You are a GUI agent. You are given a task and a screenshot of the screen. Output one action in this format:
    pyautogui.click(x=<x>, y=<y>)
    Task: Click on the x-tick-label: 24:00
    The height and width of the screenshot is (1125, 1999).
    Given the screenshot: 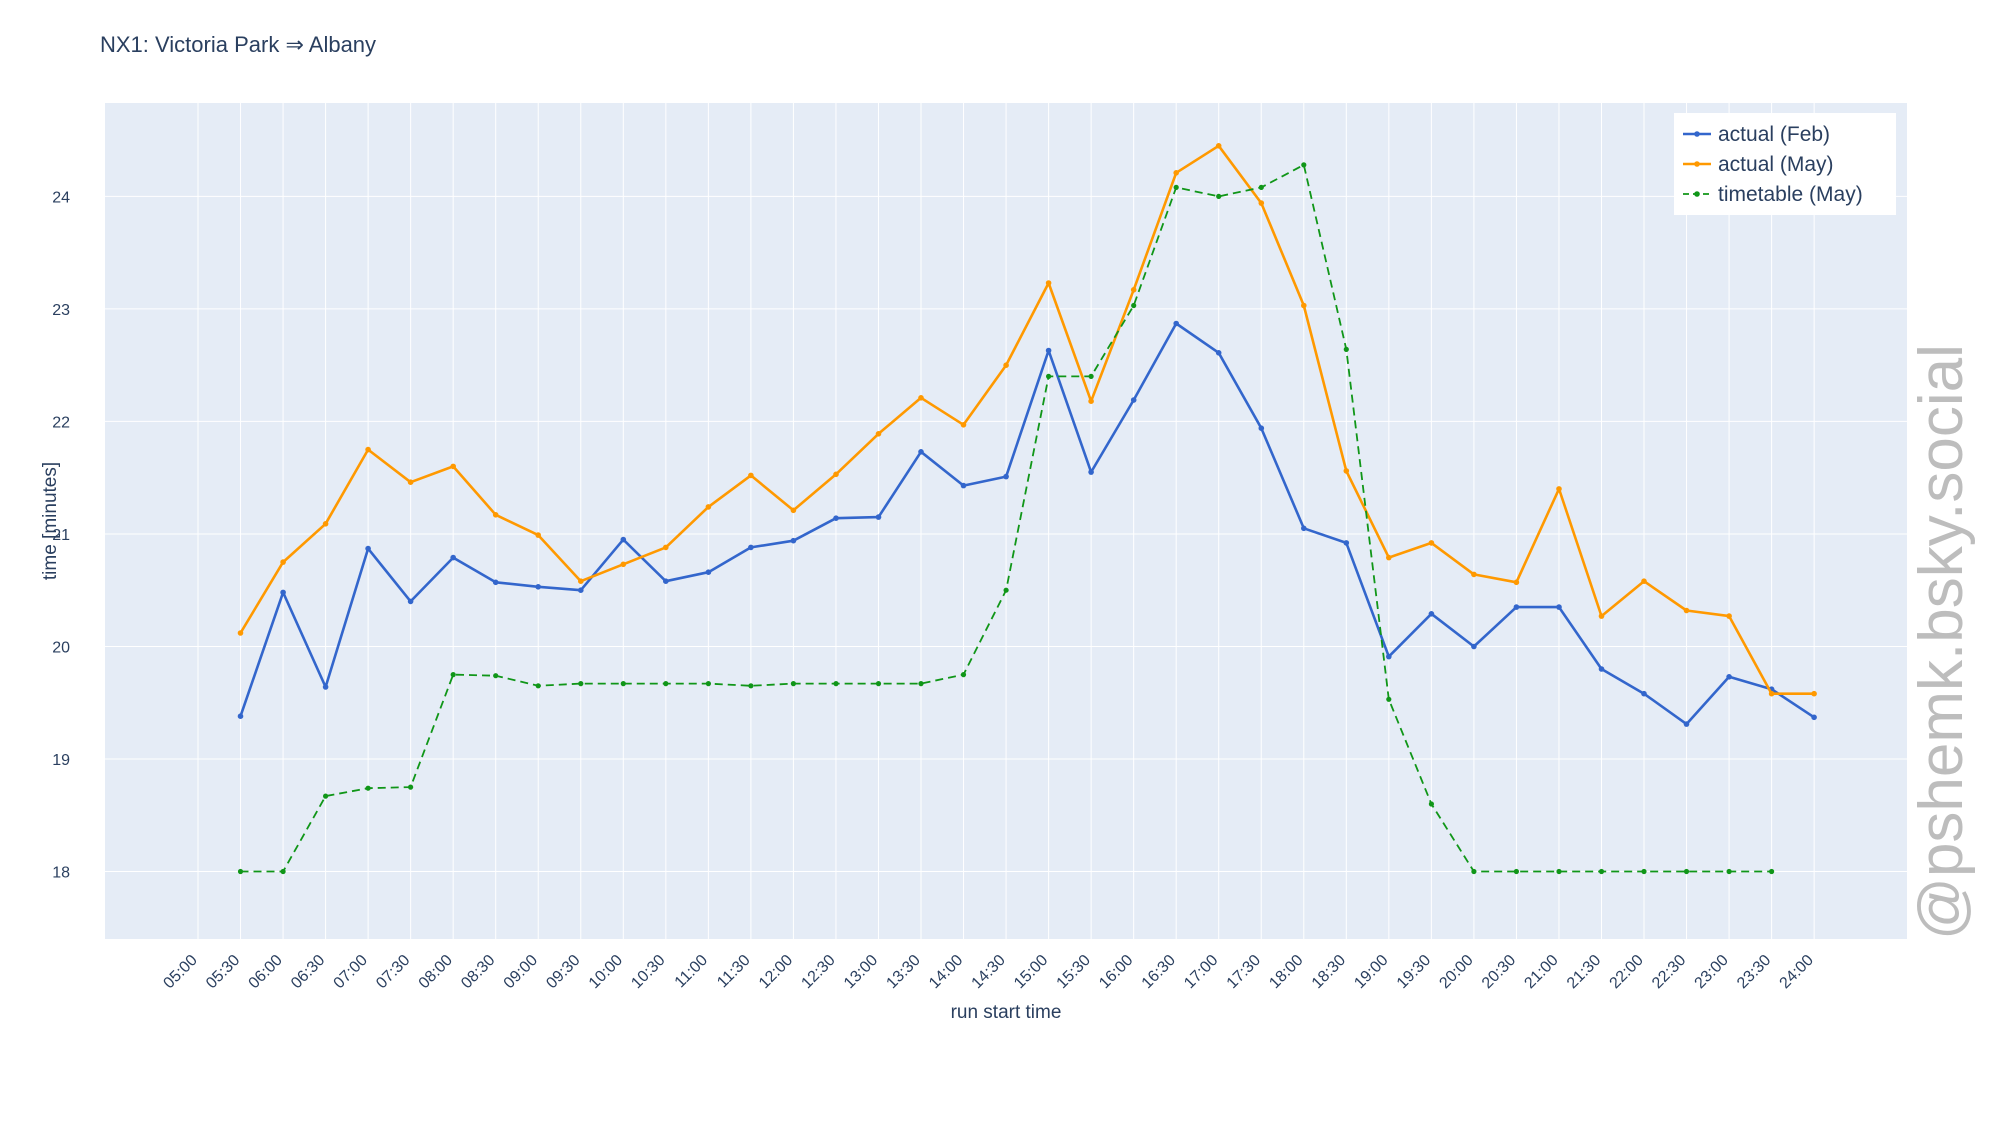 What is the action you would take?
    pyautogui.click(x=1797, y=972)
    